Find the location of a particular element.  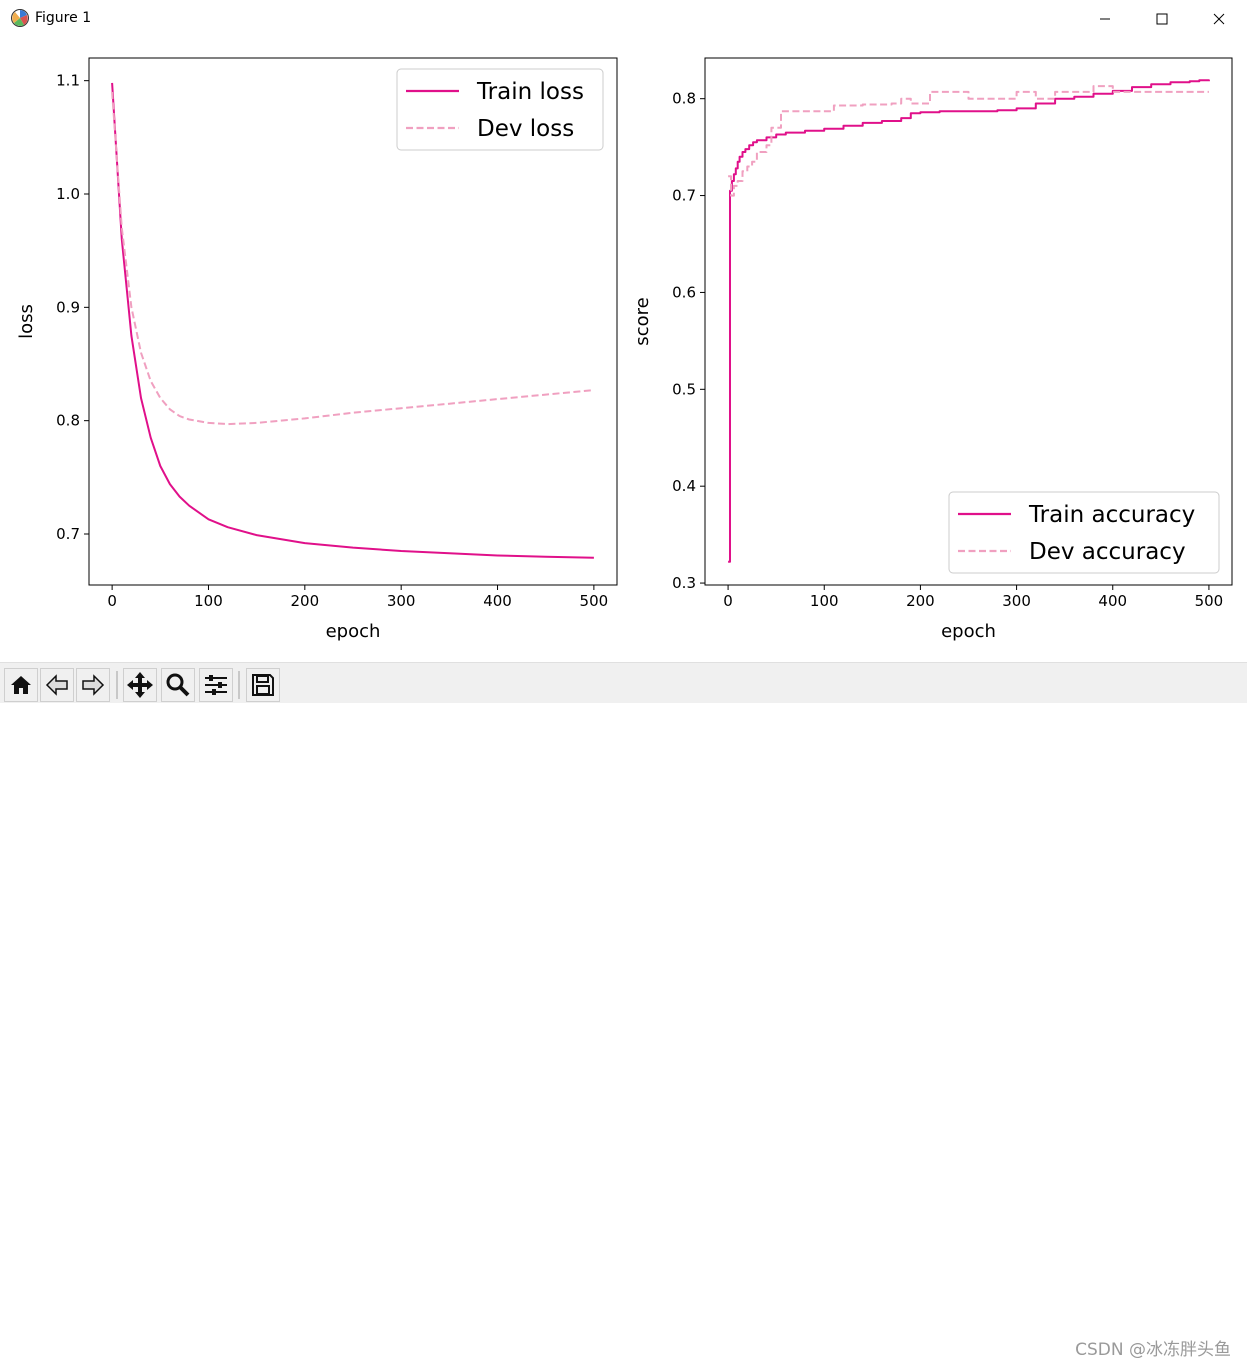

legend: Train accuracy Dev accuracy is located at coordinates (1084, 532).